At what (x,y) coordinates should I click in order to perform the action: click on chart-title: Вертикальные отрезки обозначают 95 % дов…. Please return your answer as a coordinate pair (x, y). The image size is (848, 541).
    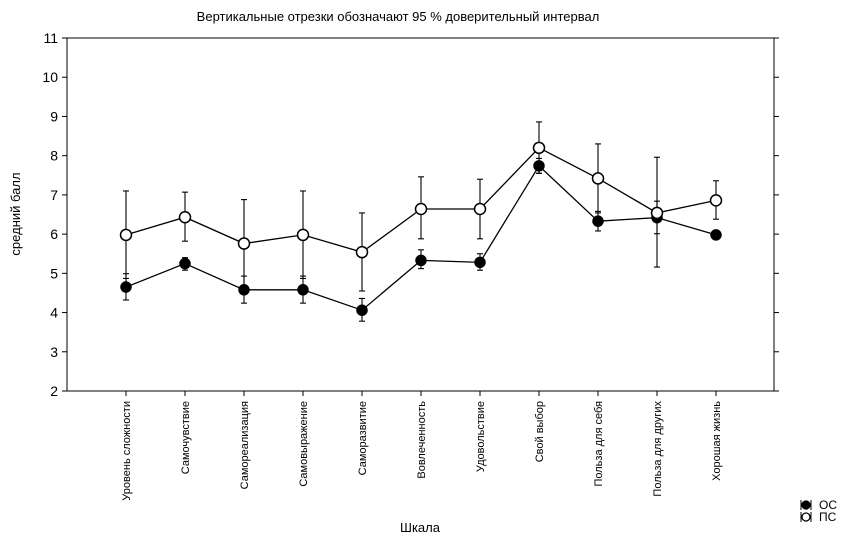
    Looking at the image, I should click on (398, 16).